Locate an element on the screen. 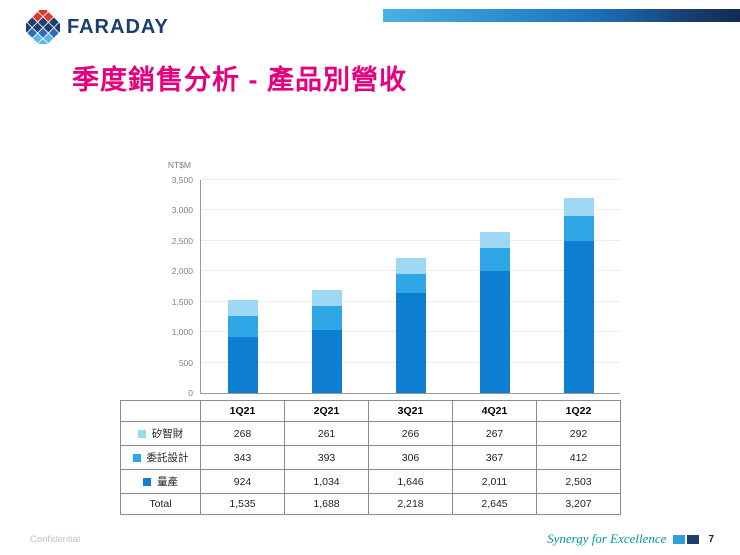  value-cell: 268 is located at coordinates (242, 433).